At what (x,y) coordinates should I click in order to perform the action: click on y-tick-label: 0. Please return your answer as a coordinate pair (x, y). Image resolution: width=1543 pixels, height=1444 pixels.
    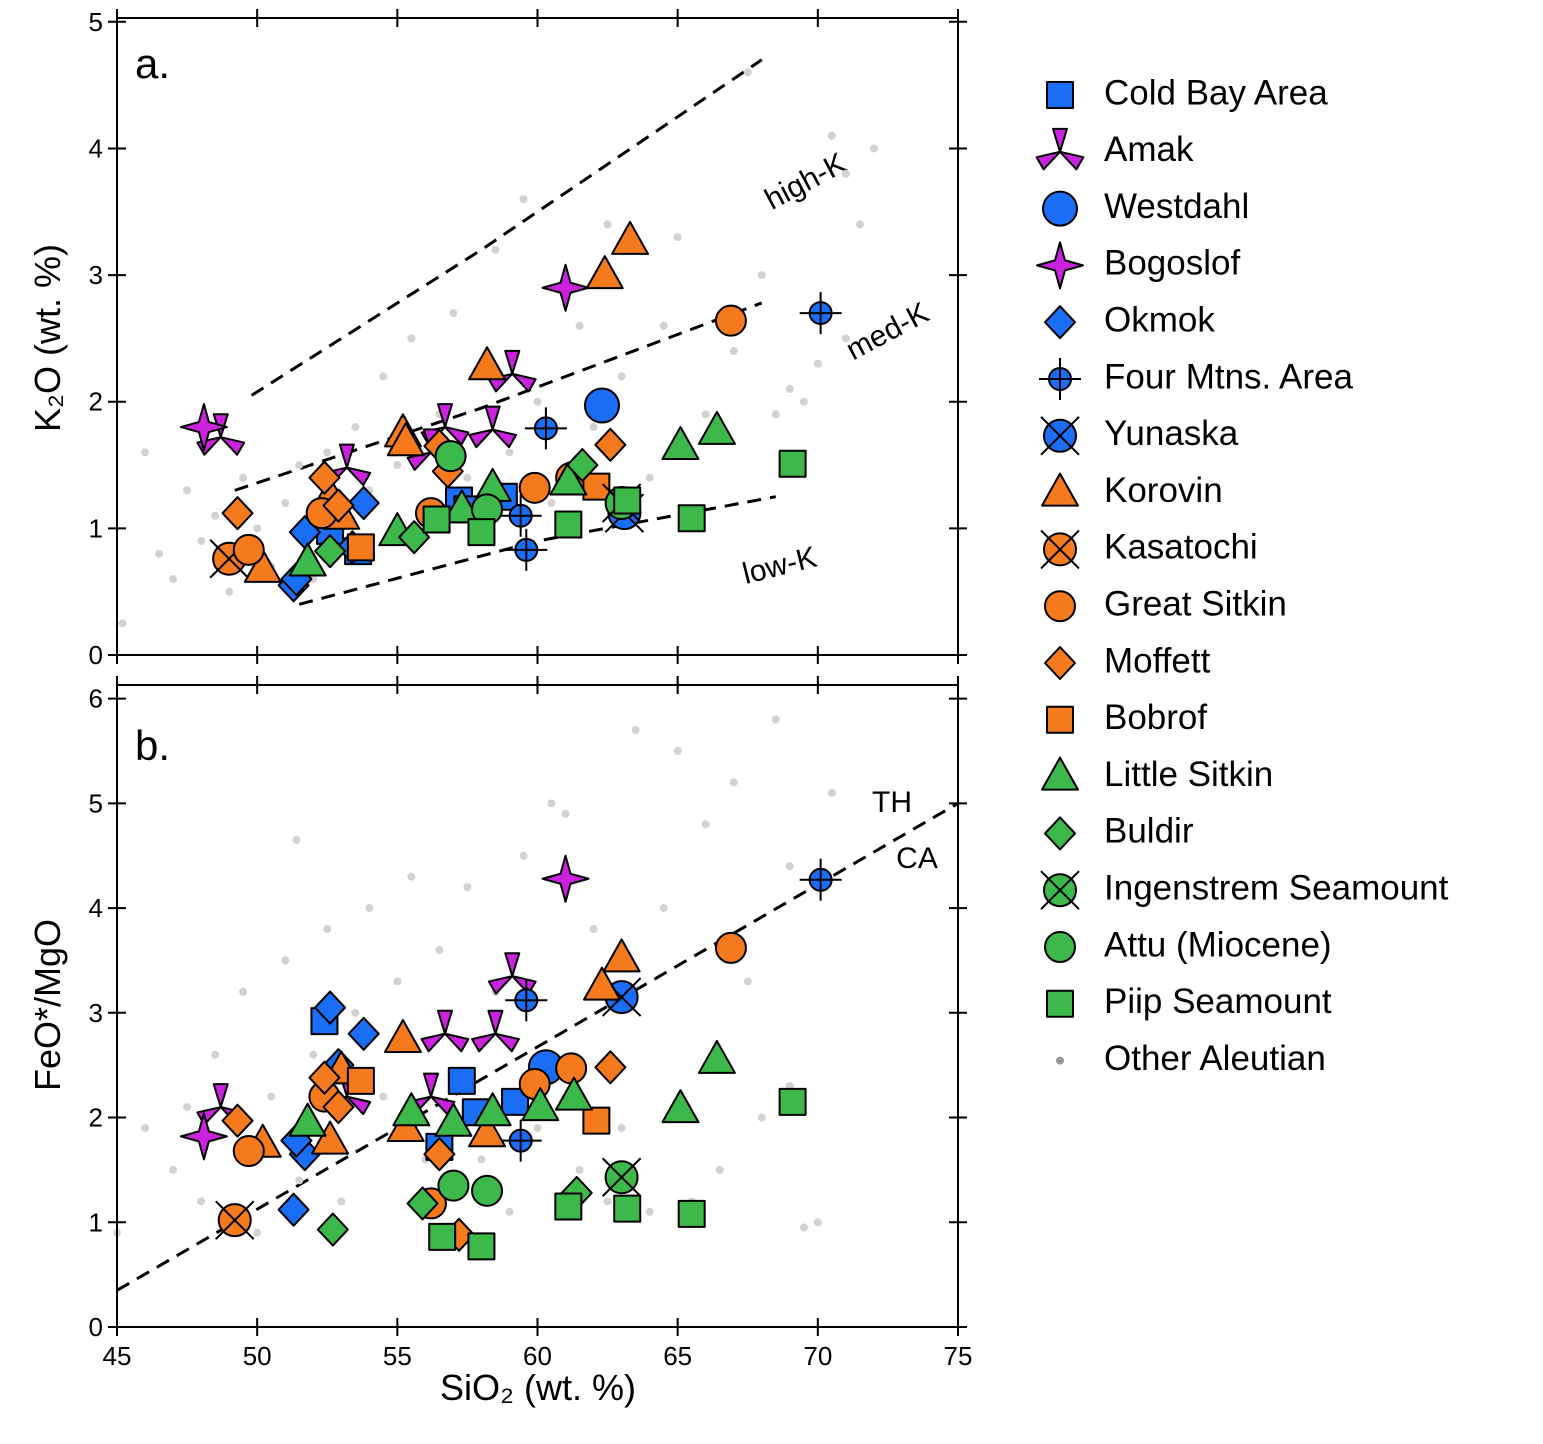
    Looking at the image, I should click on (96, 1327).